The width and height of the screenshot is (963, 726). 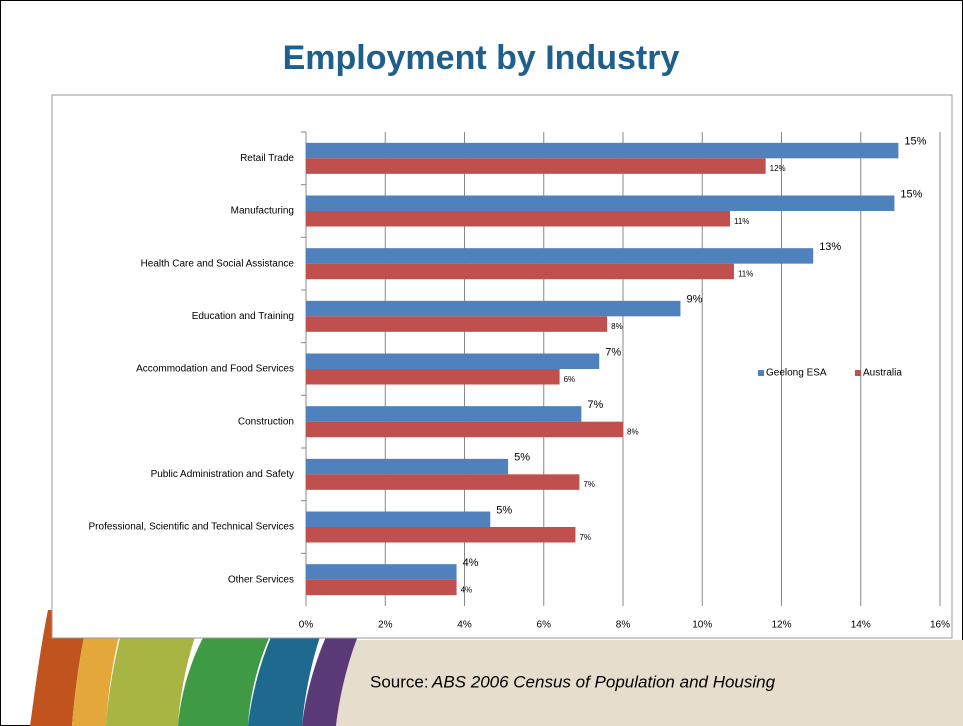 What do you see at coordinates (940, 625) in the screenshot?
I see `x-tick-label: 16%` at bounding box center [940, 625].